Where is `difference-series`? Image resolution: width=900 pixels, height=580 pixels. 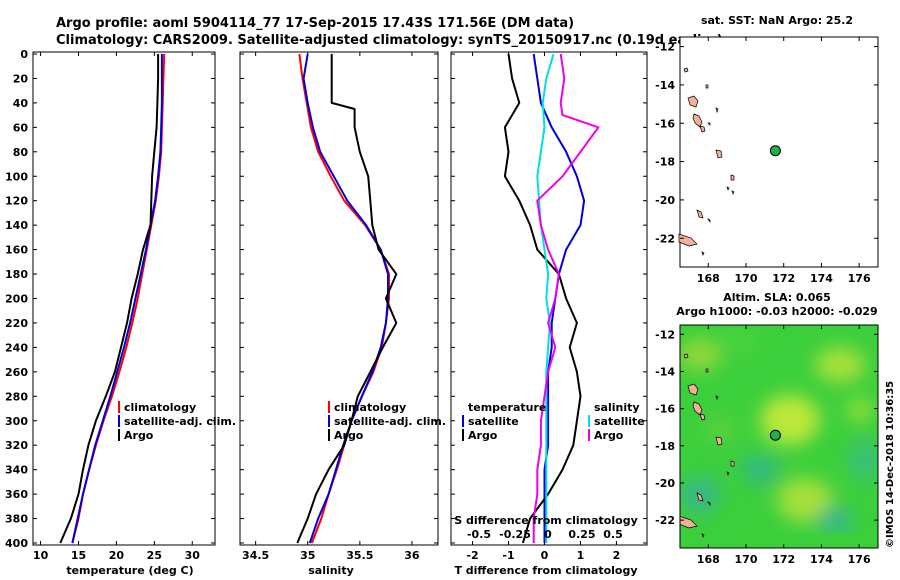 difference-series is located at coordinates (551, 298).